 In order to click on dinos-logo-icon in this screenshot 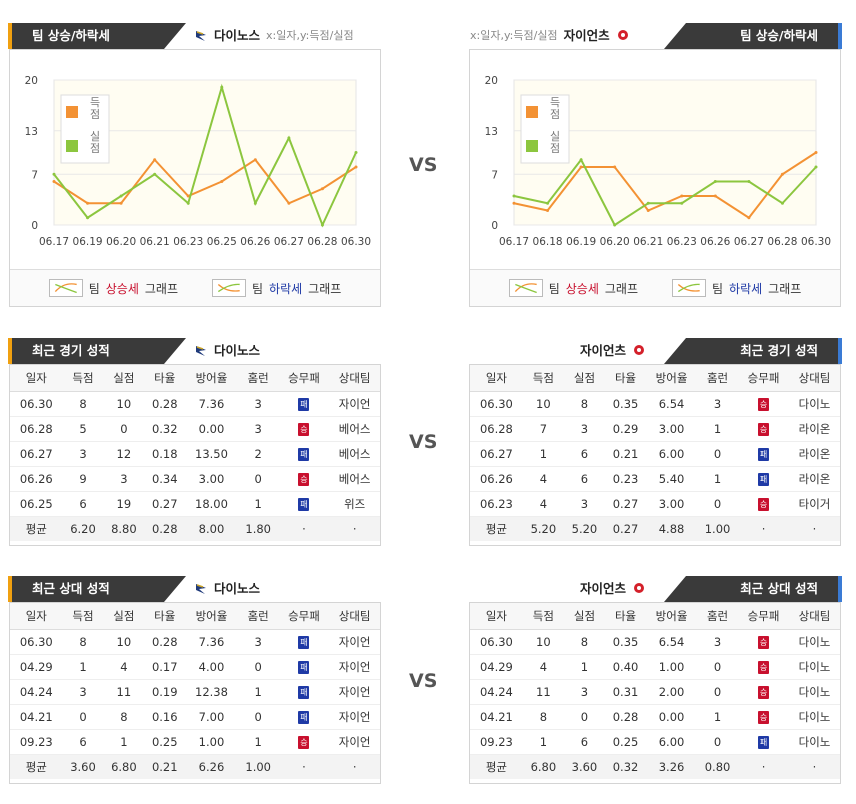, I will do `click(201, 589)`.